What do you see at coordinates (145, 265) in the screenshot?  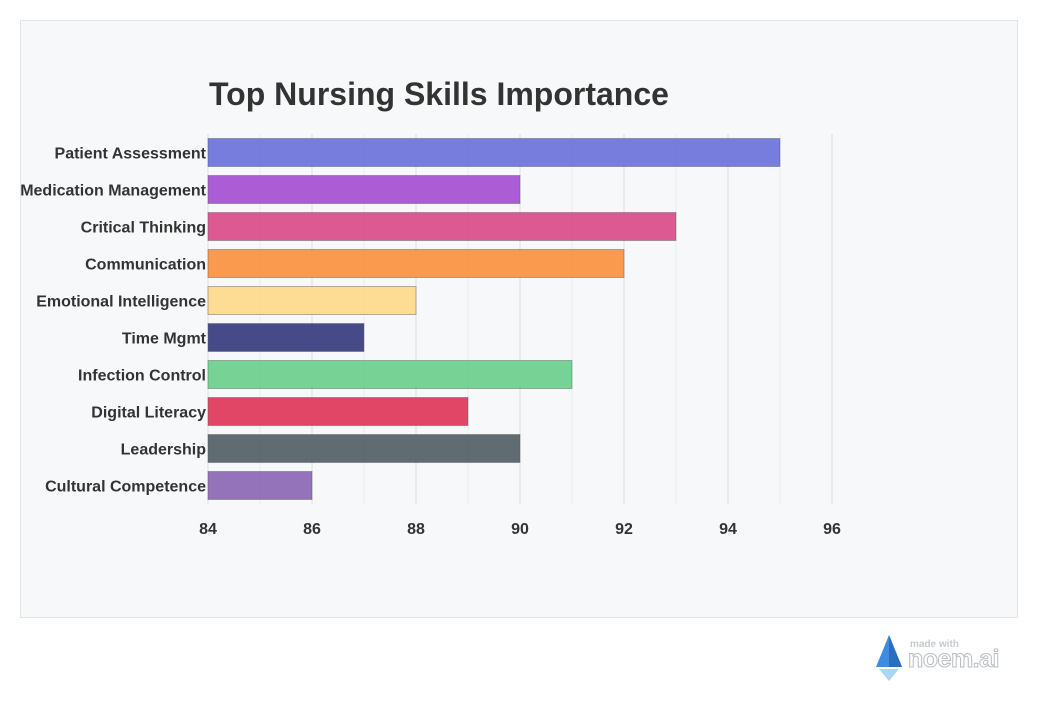 I see `category-label: Communication` at bounding box center [145, 265].